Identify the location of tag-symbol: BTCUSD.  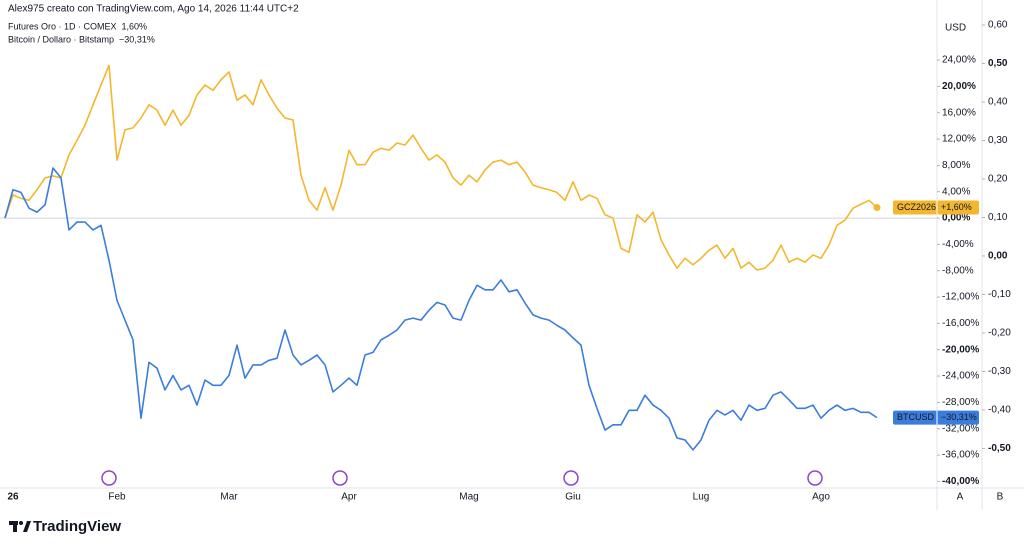
(916, 417).